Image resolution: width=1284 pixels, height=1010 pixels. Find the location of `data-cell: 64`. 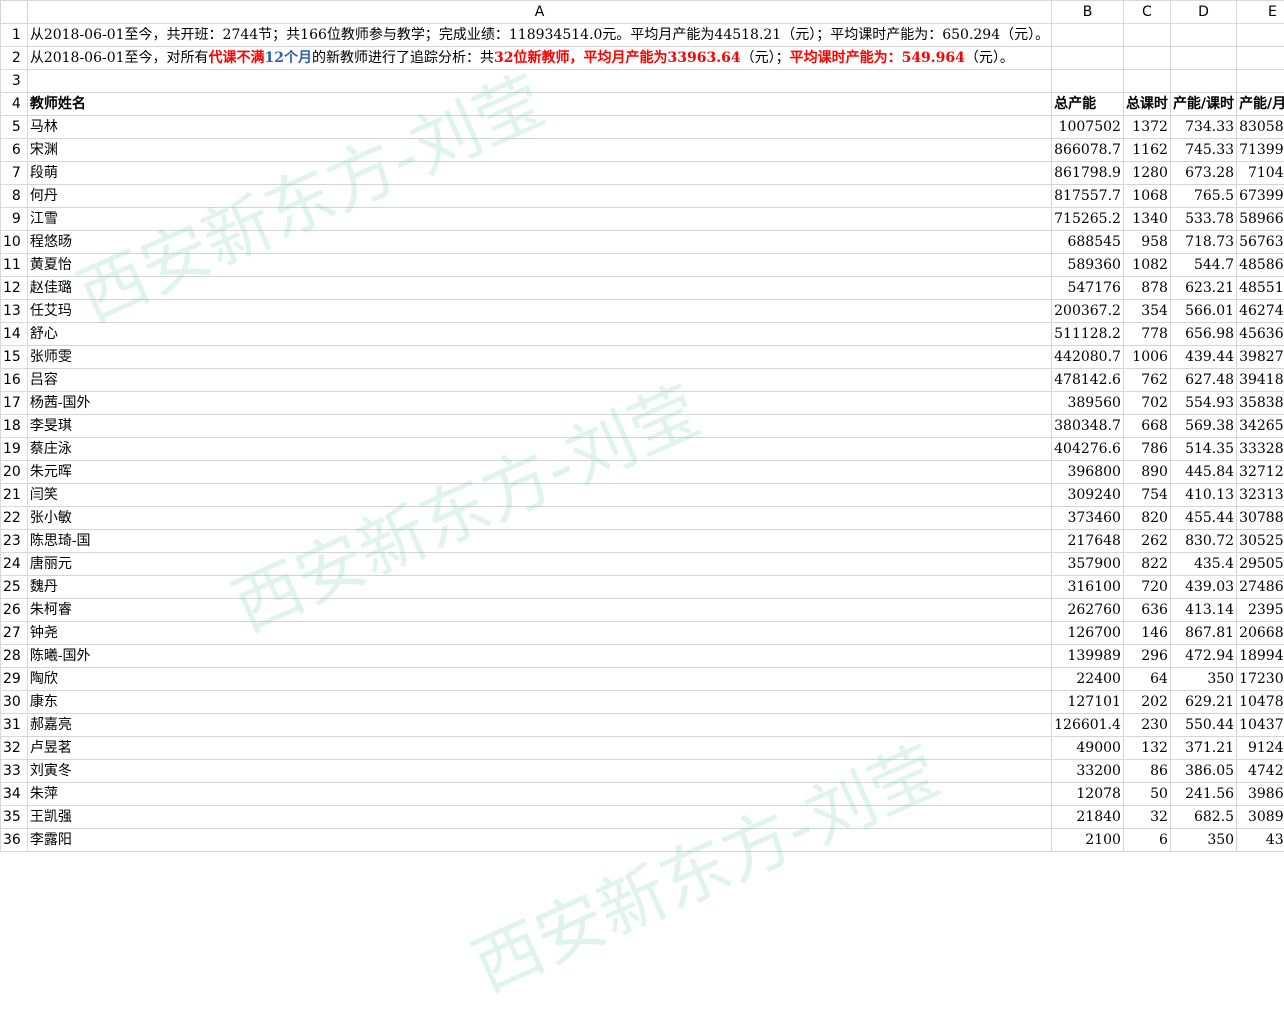

data-cell: 64 is located at coordinates (1146, 679).